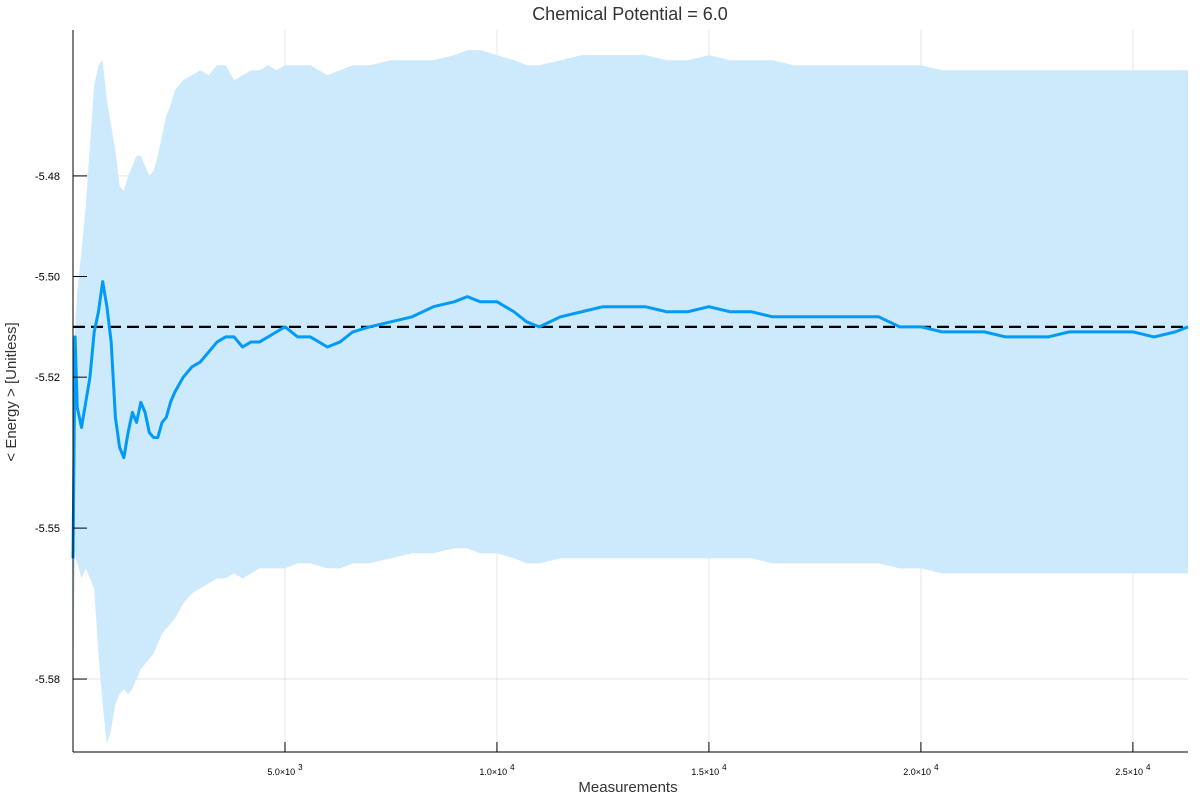  What do you see at coordinates (630, 14) in the screenshot?
I see `chart-title: Chemical Potential = 6.0` at bounding box center [630, 14].